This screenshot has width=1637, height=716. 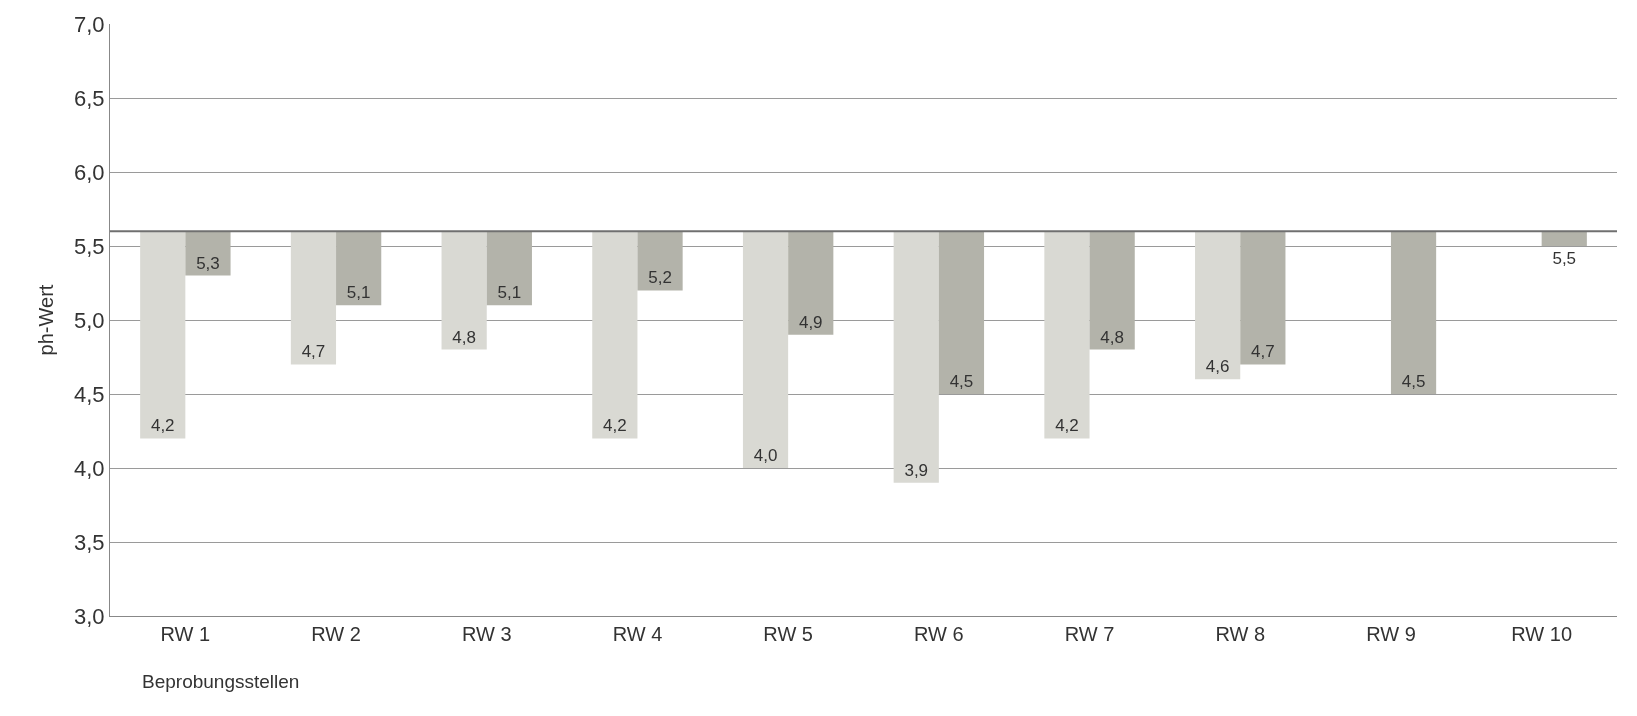 I want to click on x-tick-label: RW 7, so click(x=1089, y=634).